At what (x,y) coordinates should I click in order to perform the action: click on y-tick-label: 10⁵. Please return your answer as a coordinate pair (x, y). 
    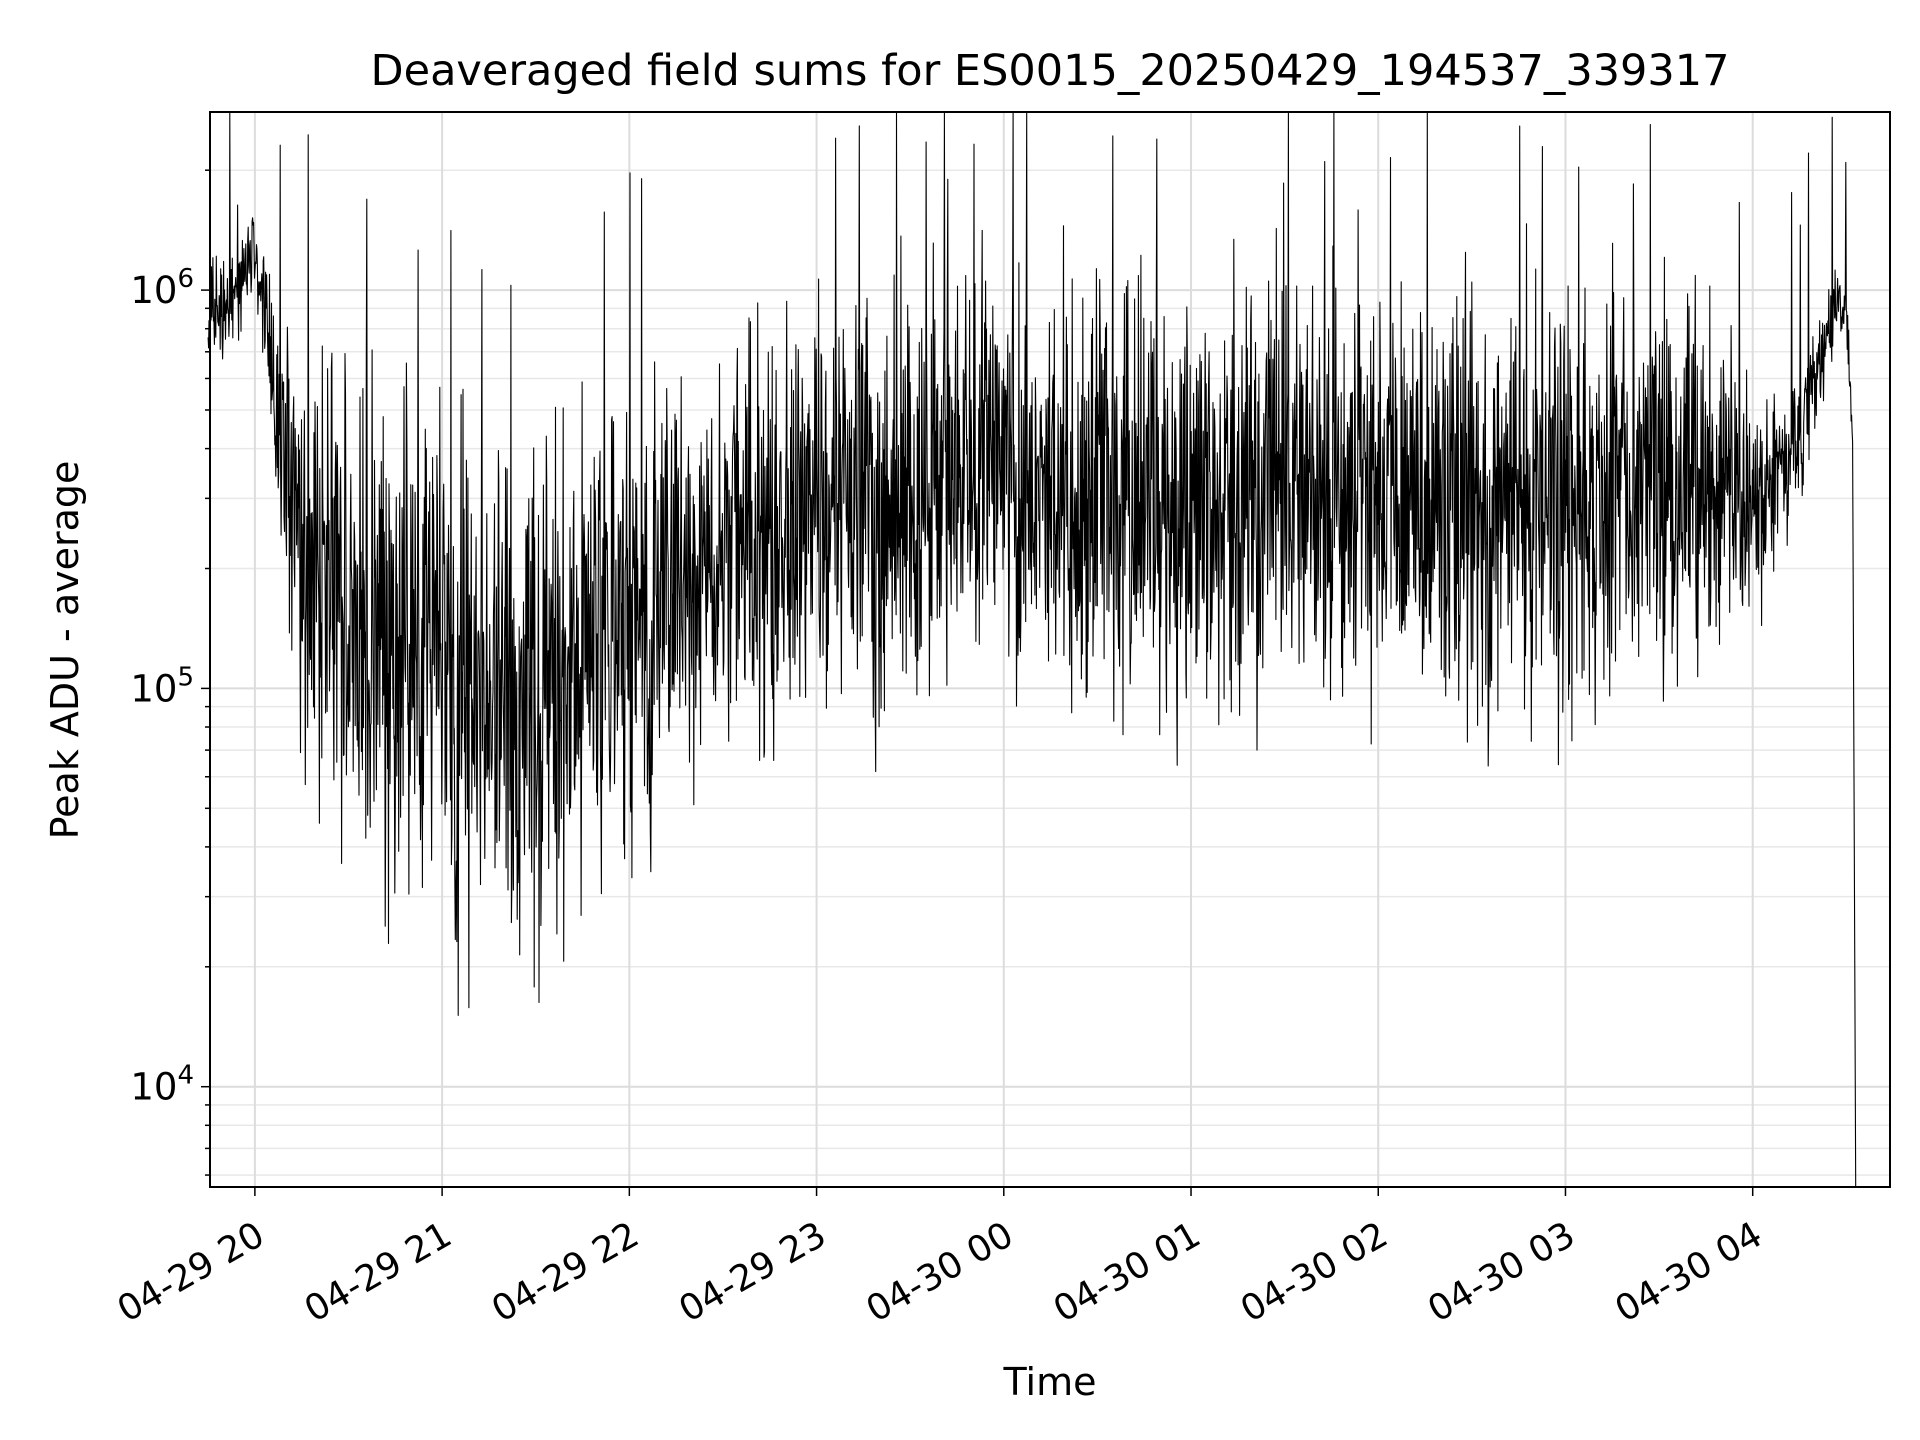
    Looking at the image, I should click on (162, 686).